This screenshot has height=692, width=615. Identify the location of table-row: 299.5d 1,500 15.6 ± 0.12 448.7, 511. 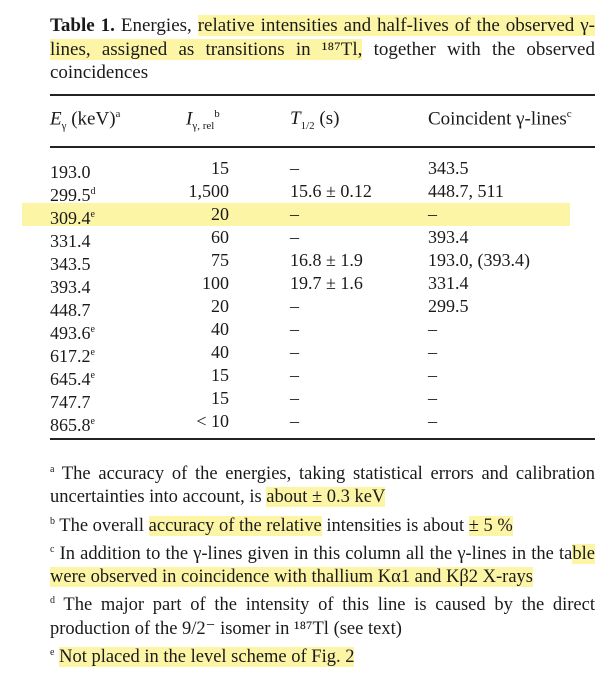
(322, 192).